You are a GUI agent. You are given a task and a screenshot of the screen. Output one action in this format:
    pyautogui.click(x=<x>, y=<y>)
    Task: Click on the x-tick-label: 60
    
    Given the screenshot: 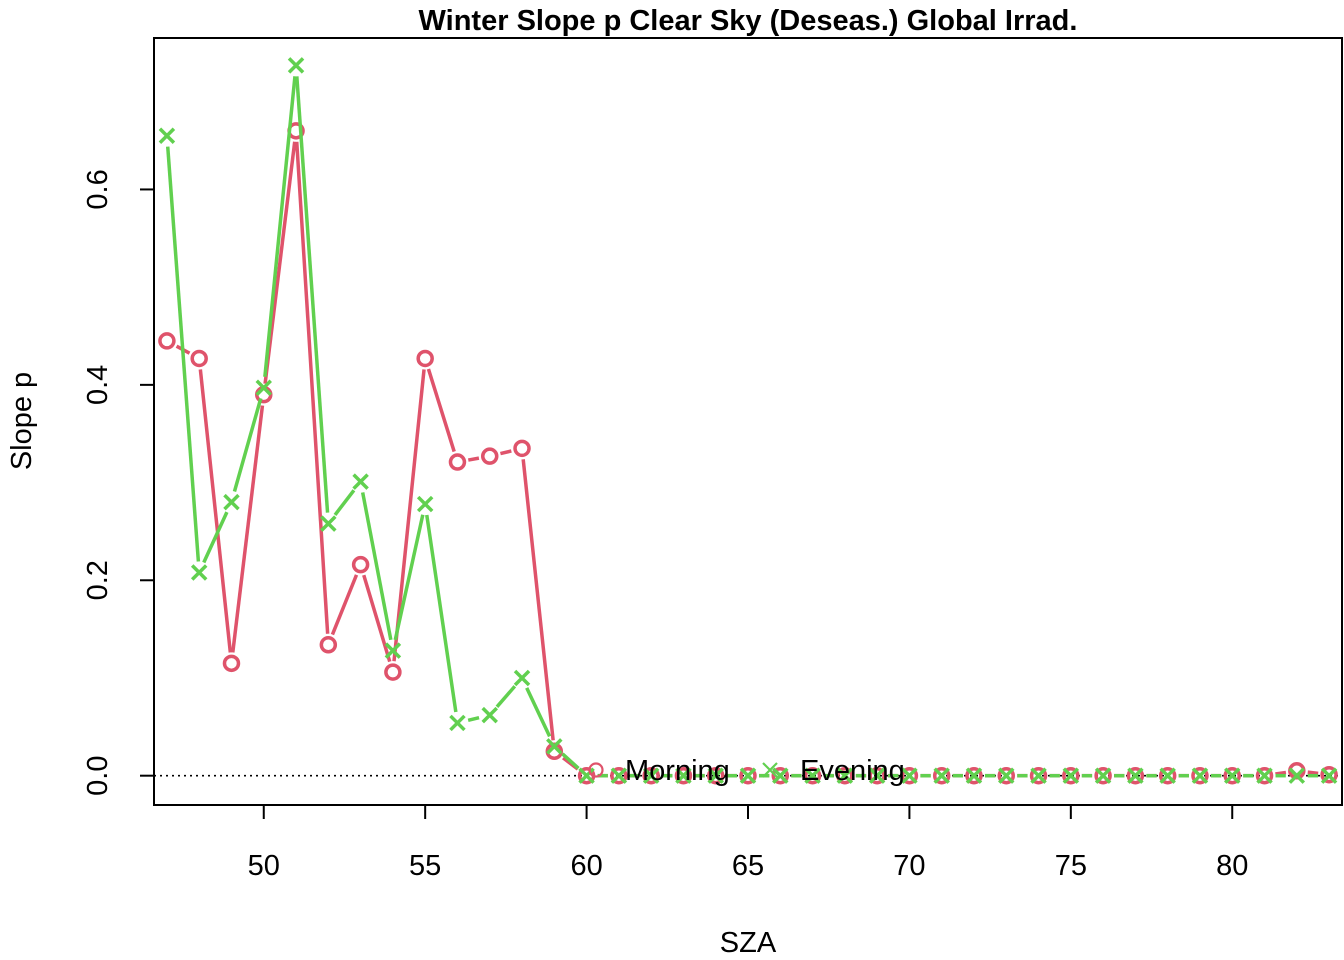 What is the action you would take?
    pyautogui.click(x=586, y=866)
    